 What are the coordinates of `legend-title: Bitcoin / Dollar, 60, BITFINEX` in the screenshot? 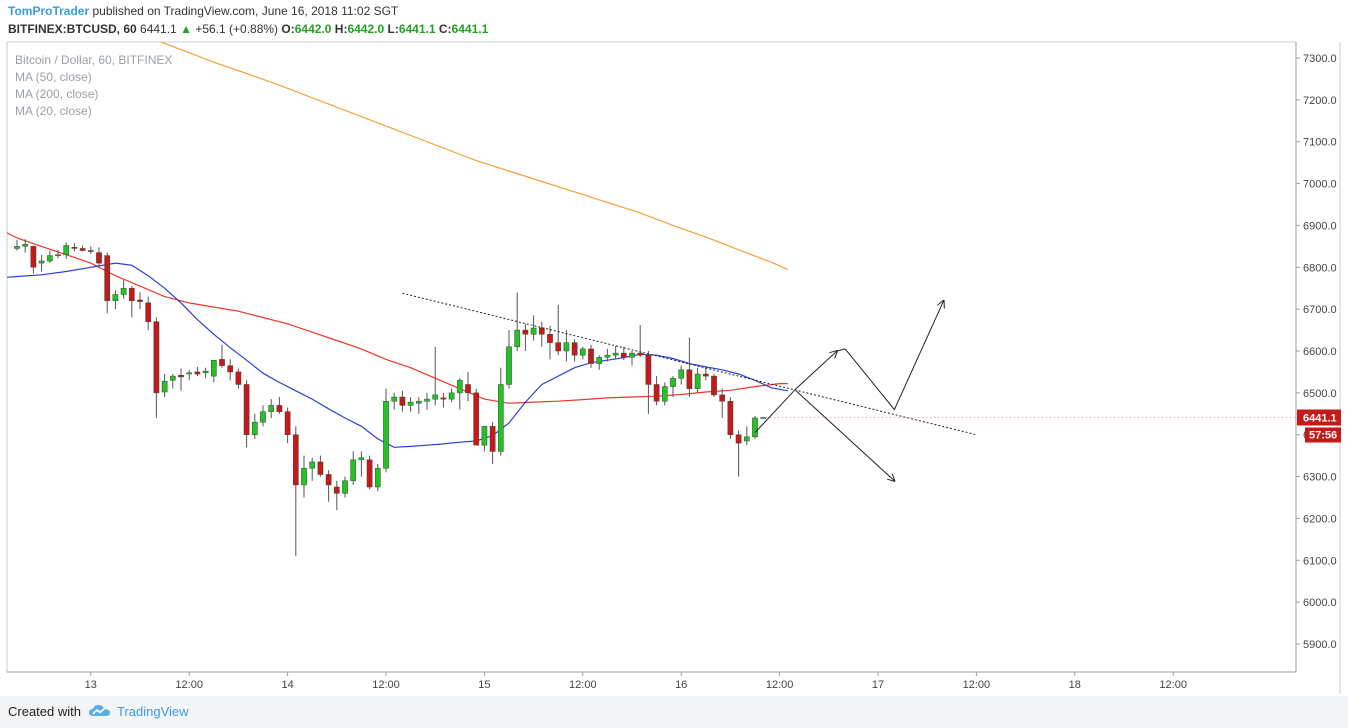 It's located at (94, 60).